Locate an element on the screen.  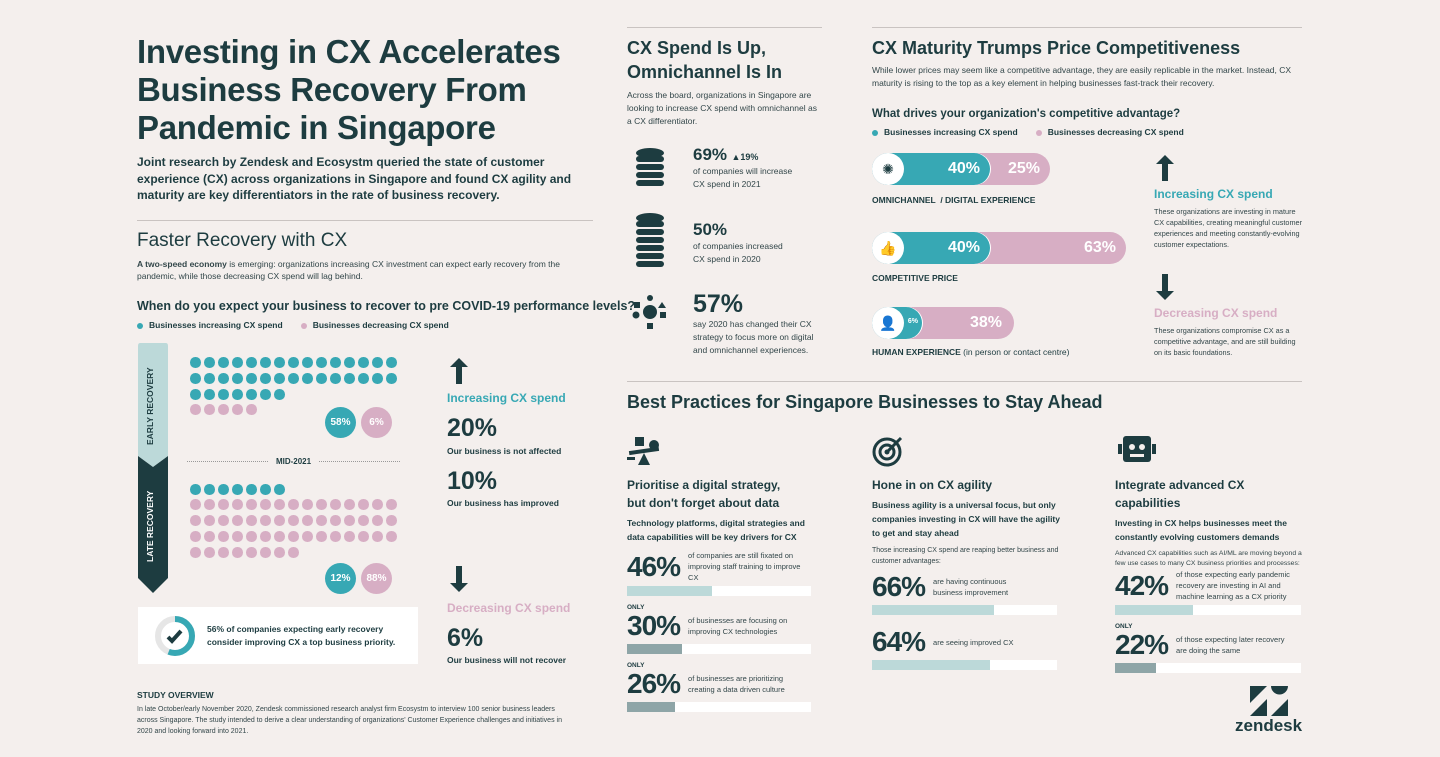
early-increasing-badge: 58% is located at coordinates (340, 422).